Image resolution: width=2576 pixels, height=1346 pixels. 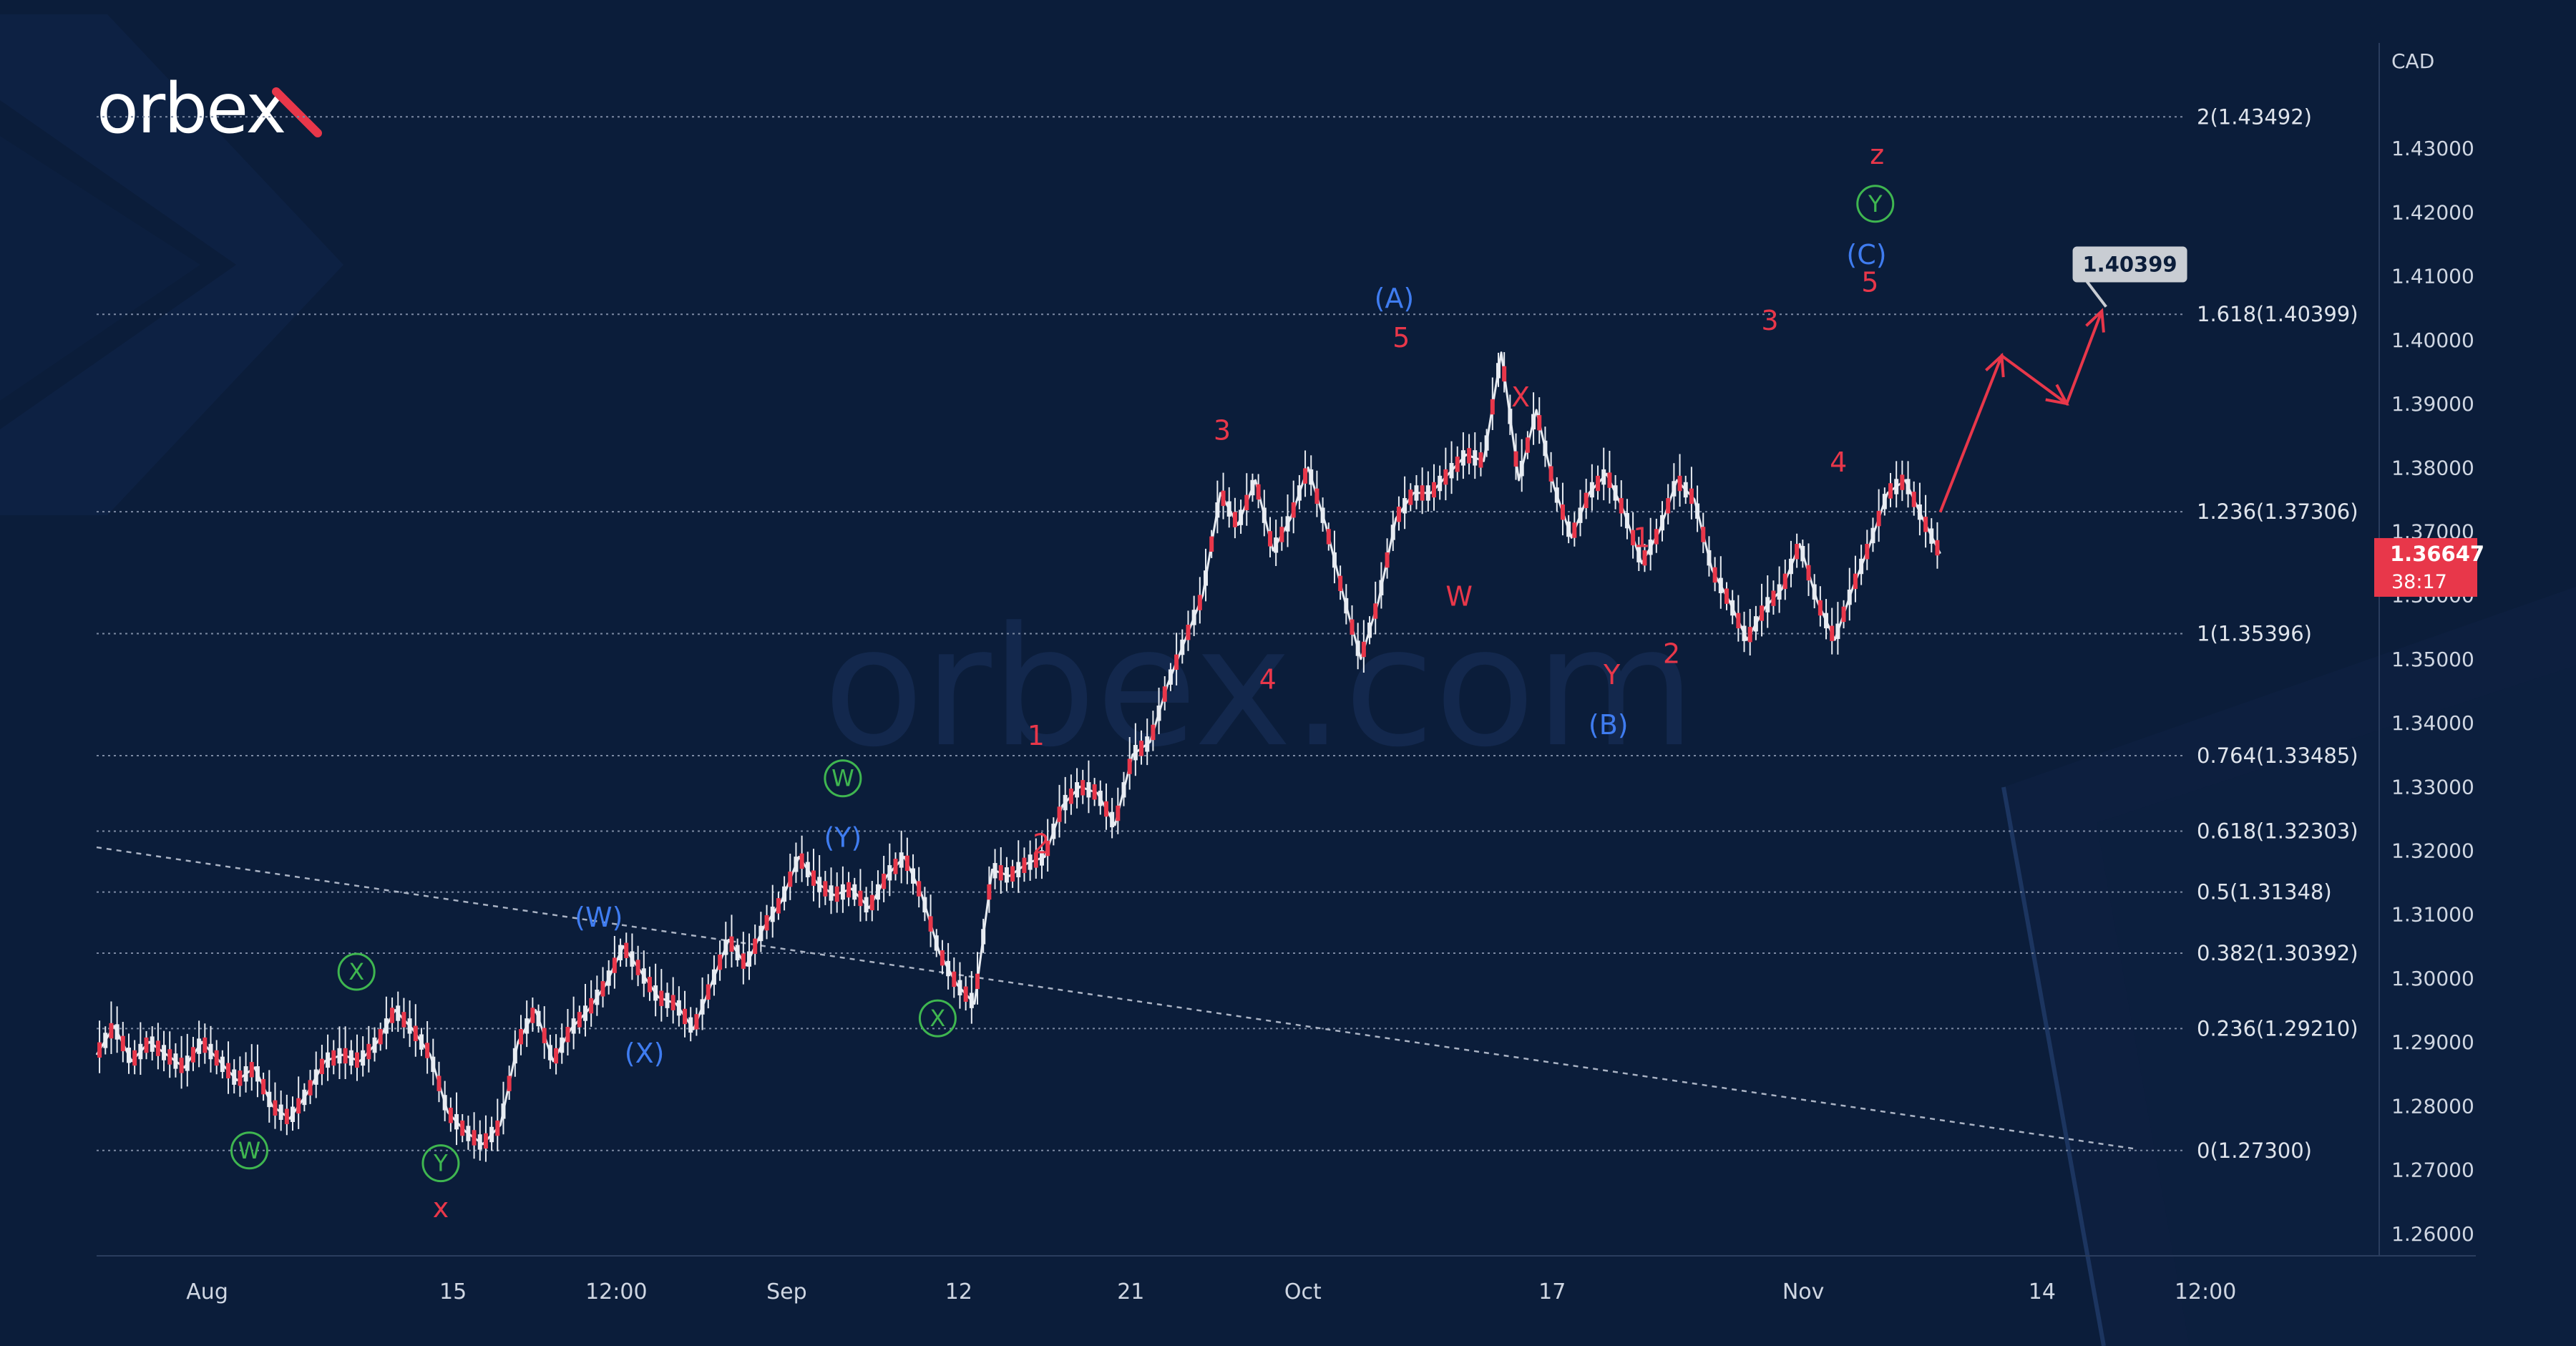 What do you see at coordinates (1877, 154) in the screenshot?
I see `wave-label: z` at bounding box center [1877, 154].